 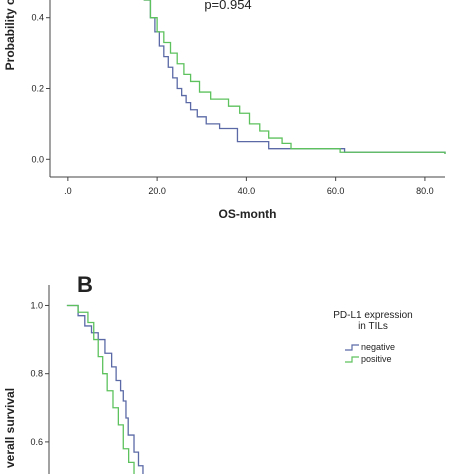 I want to click on y-tick-label: 0.8, so click(x=36, y=374).